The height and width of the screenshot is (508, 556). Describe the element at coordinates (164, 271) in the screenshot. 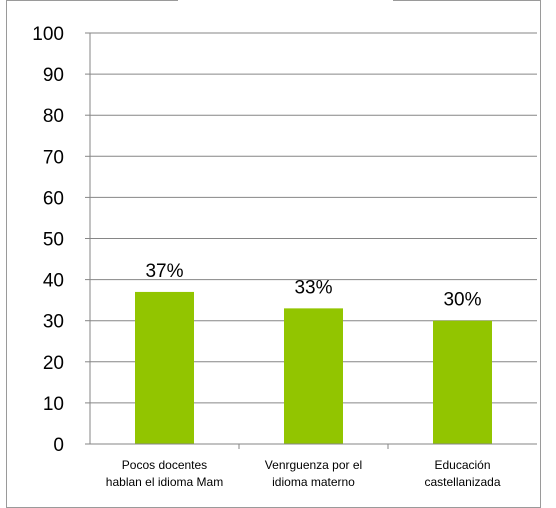

I see `data-label: 37%` at that location.